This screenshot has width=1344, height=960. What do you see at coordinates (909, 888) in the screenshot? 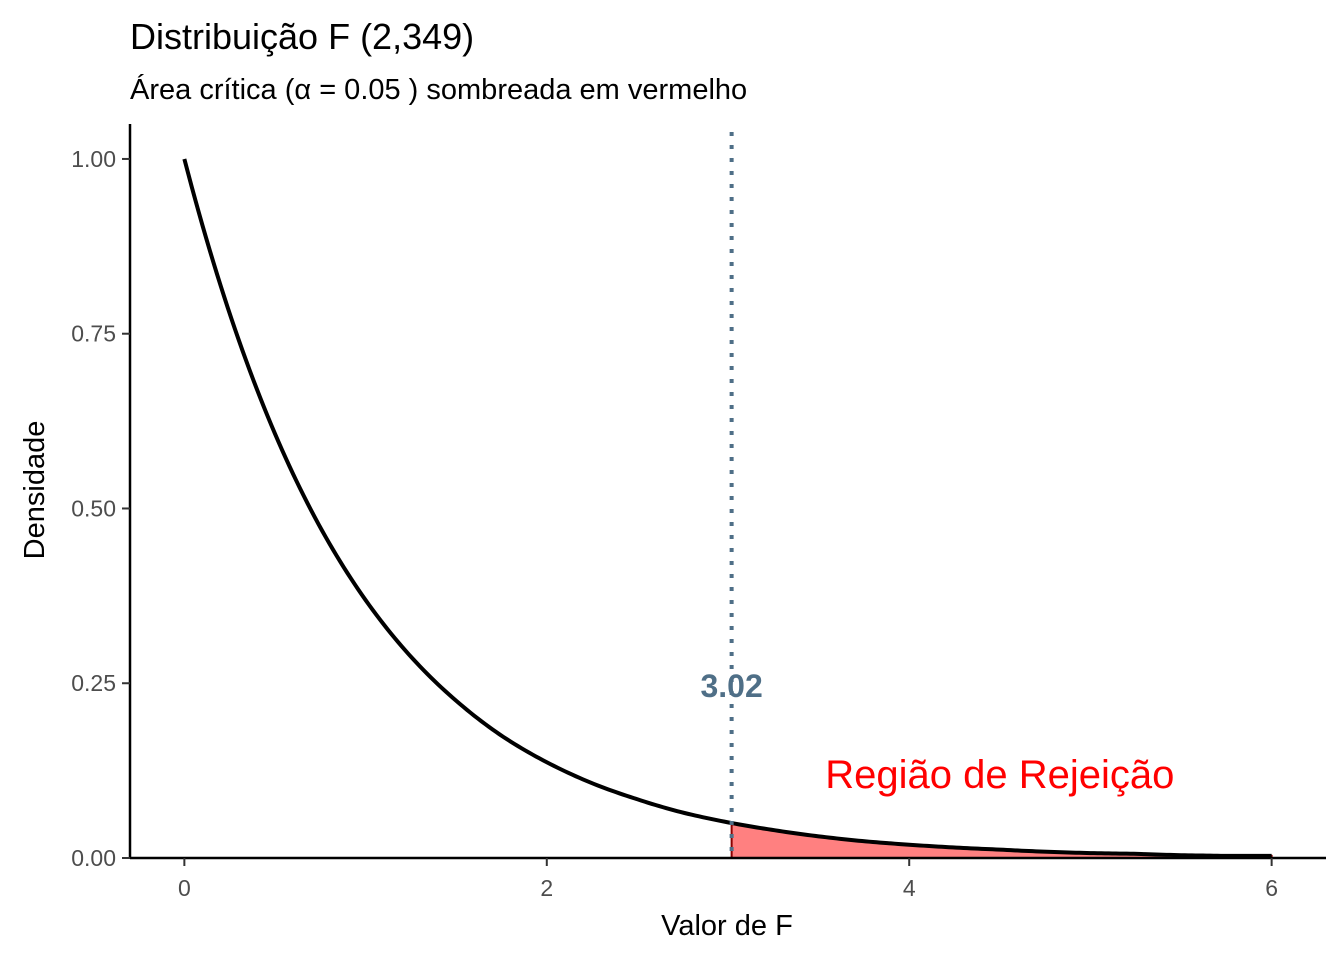
I see `x-tick-label: 4` at bounding box center [909, 888].